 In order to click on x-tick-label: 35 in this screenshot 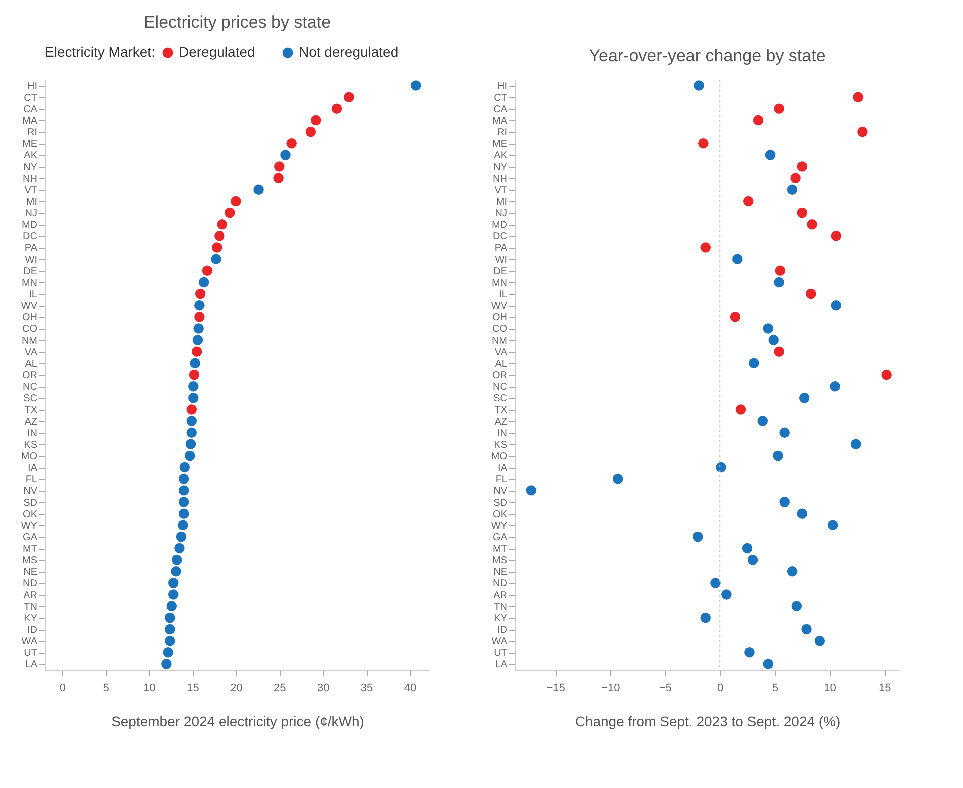, I will do `click(367, 688)`.